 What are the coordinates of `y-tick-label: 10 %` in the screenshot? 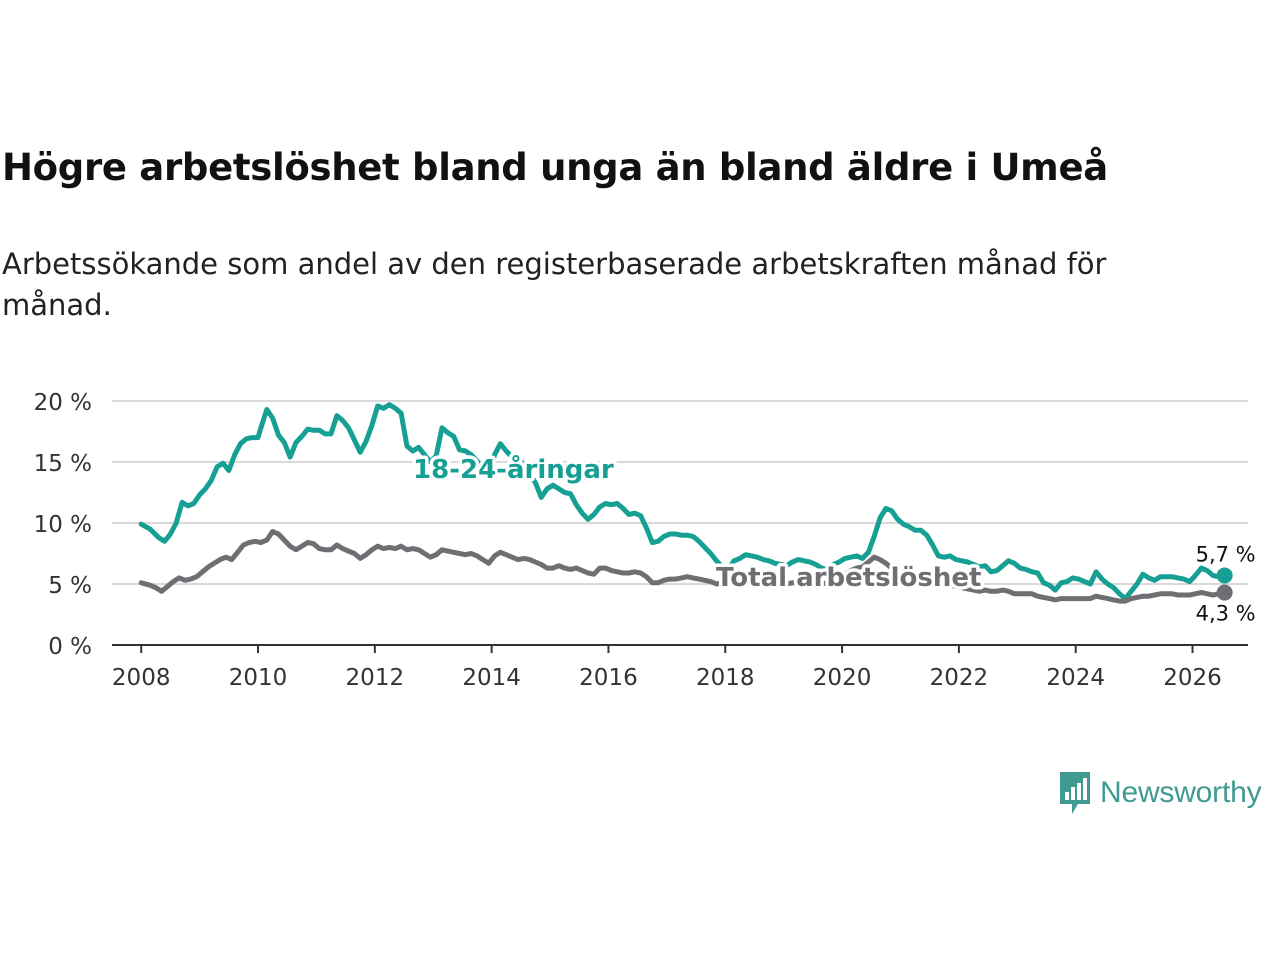 It's located at (63, 525).